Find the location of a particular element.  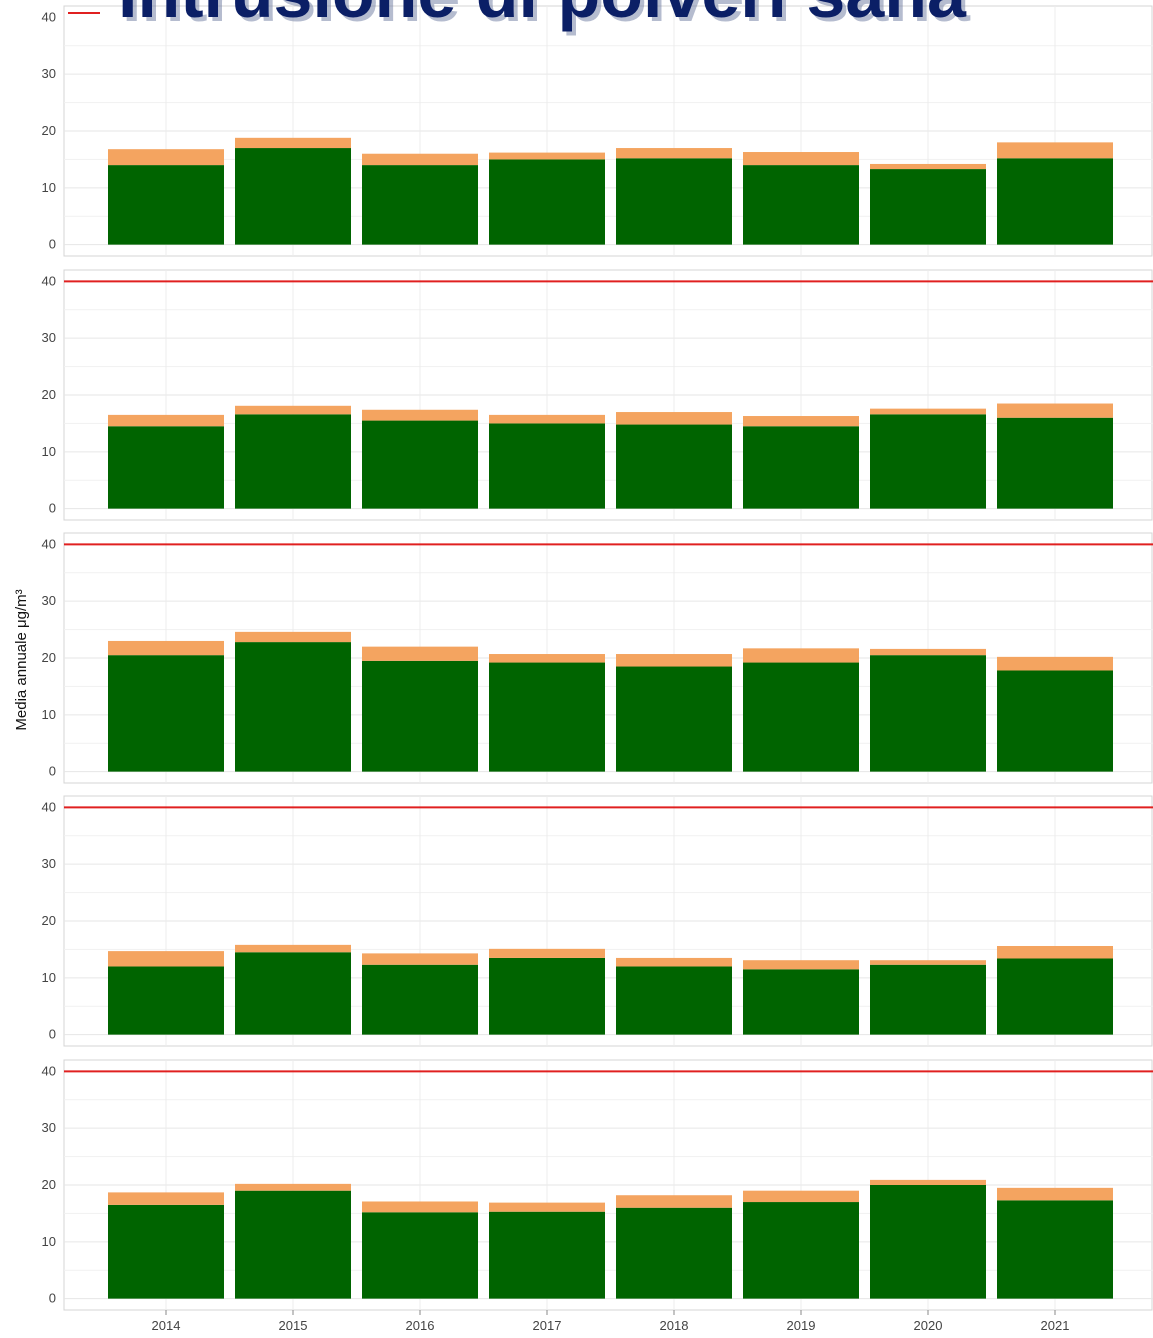

y-axis-label: Media annuale μg/m³ is located at coordinates (21, 659).